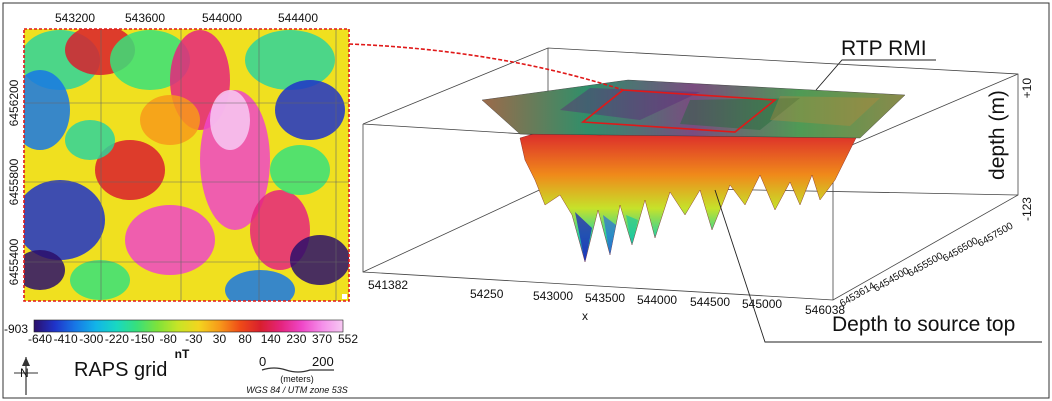  What do you see at coordinates (679, 111) in the screenshot?
I see `surface-highlight-box` at bounding box center [679, 111].